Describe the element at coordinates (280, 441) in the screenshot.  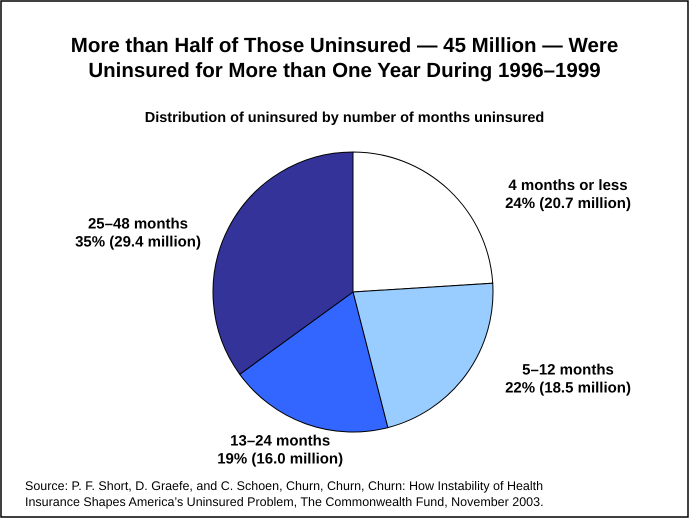
I see `slice-label: 13–24 months` at that location.